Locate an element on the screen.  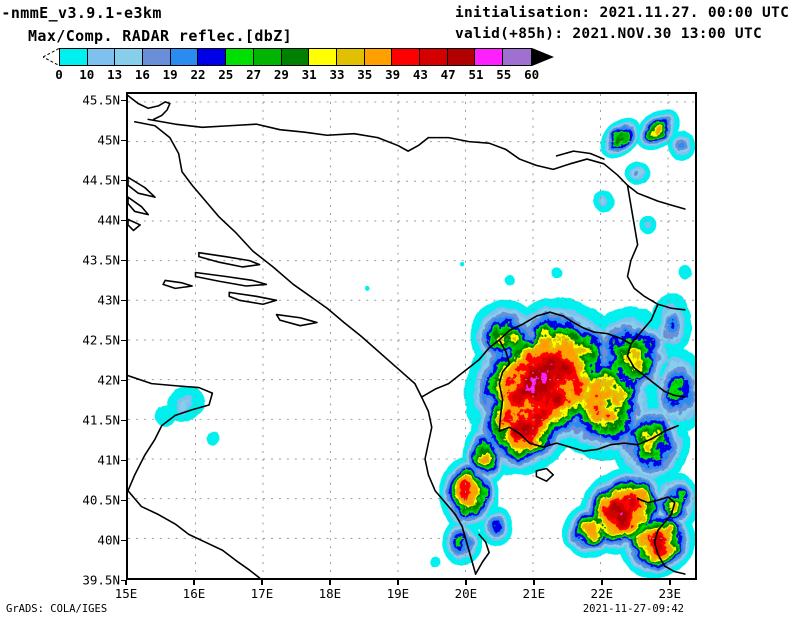
colorbar-strip is located at coordinates (295, 57).